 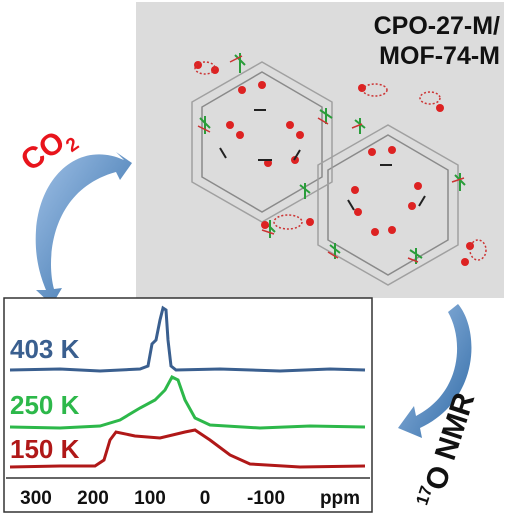 I want to click on framework-label: MOF-74-M, so click(x=439, y=56).